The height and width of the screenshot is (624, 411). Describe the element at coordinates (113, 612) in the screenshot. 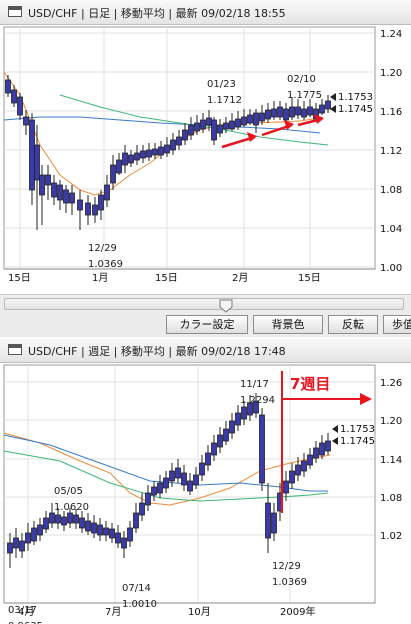

I see `x-axis-label: 7月` at that location.